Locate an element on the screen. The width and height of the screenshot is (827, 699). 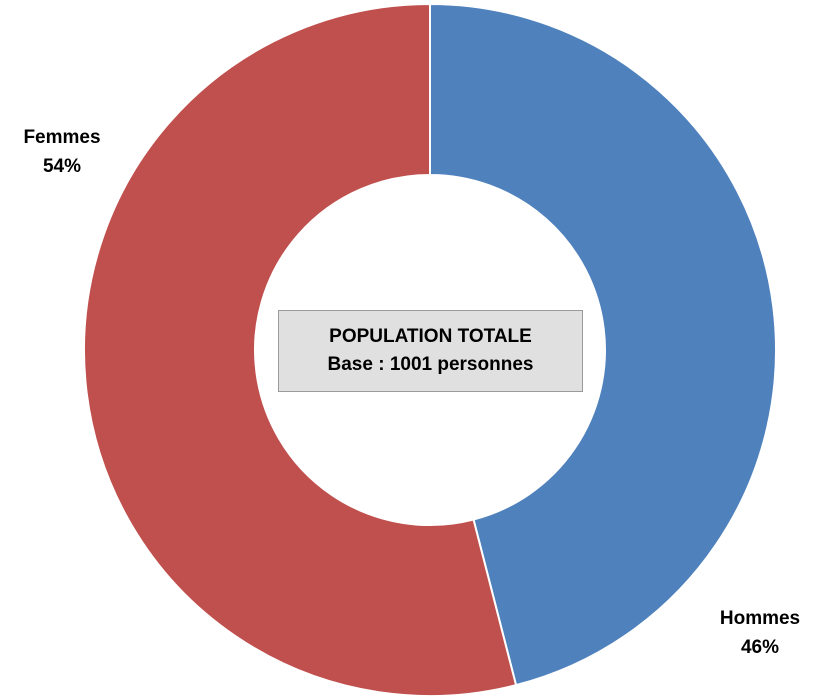
center-title: POPULATION TOTALE is located at coordinates (430, 336).